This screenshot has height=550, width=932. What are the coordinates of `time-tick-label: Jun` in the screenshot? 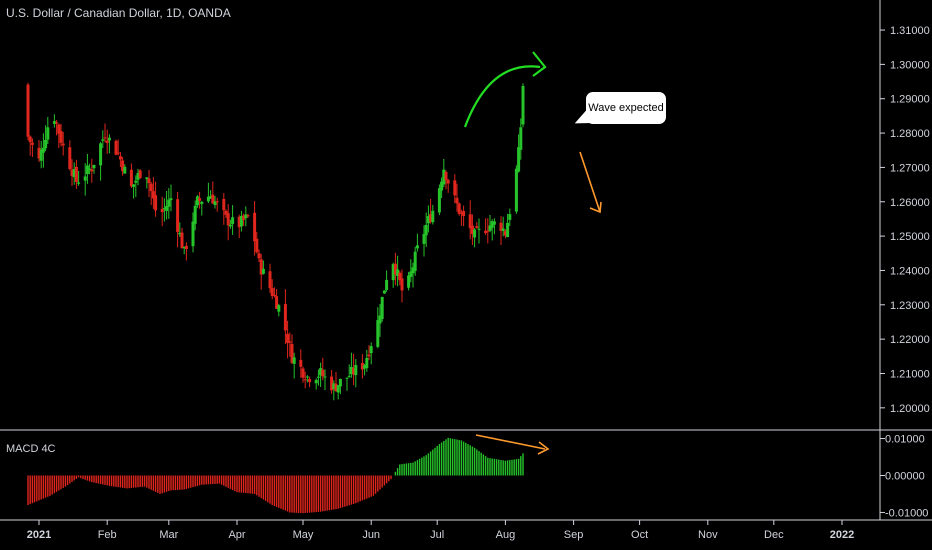 It's located at (371, 535).